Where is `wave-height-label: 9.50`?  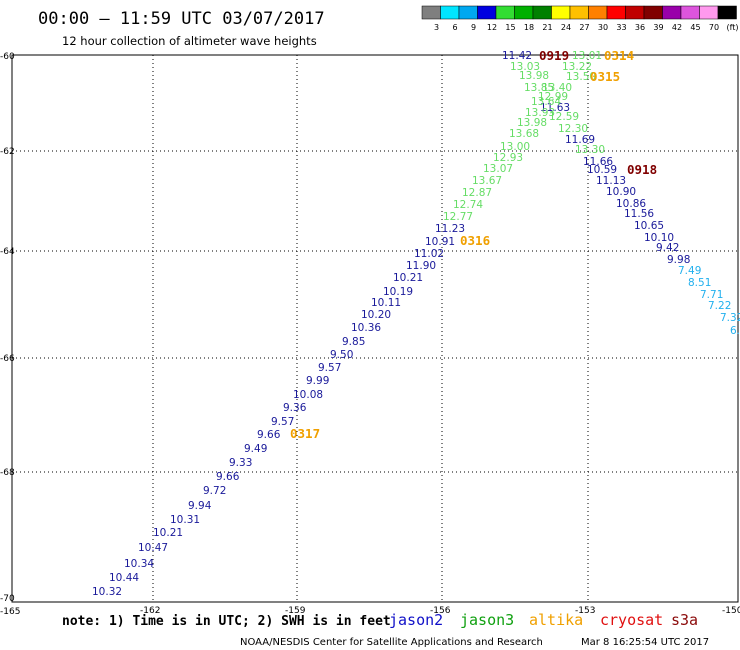
wave-height-label: 9.50 is located at coordinates (341, 355).